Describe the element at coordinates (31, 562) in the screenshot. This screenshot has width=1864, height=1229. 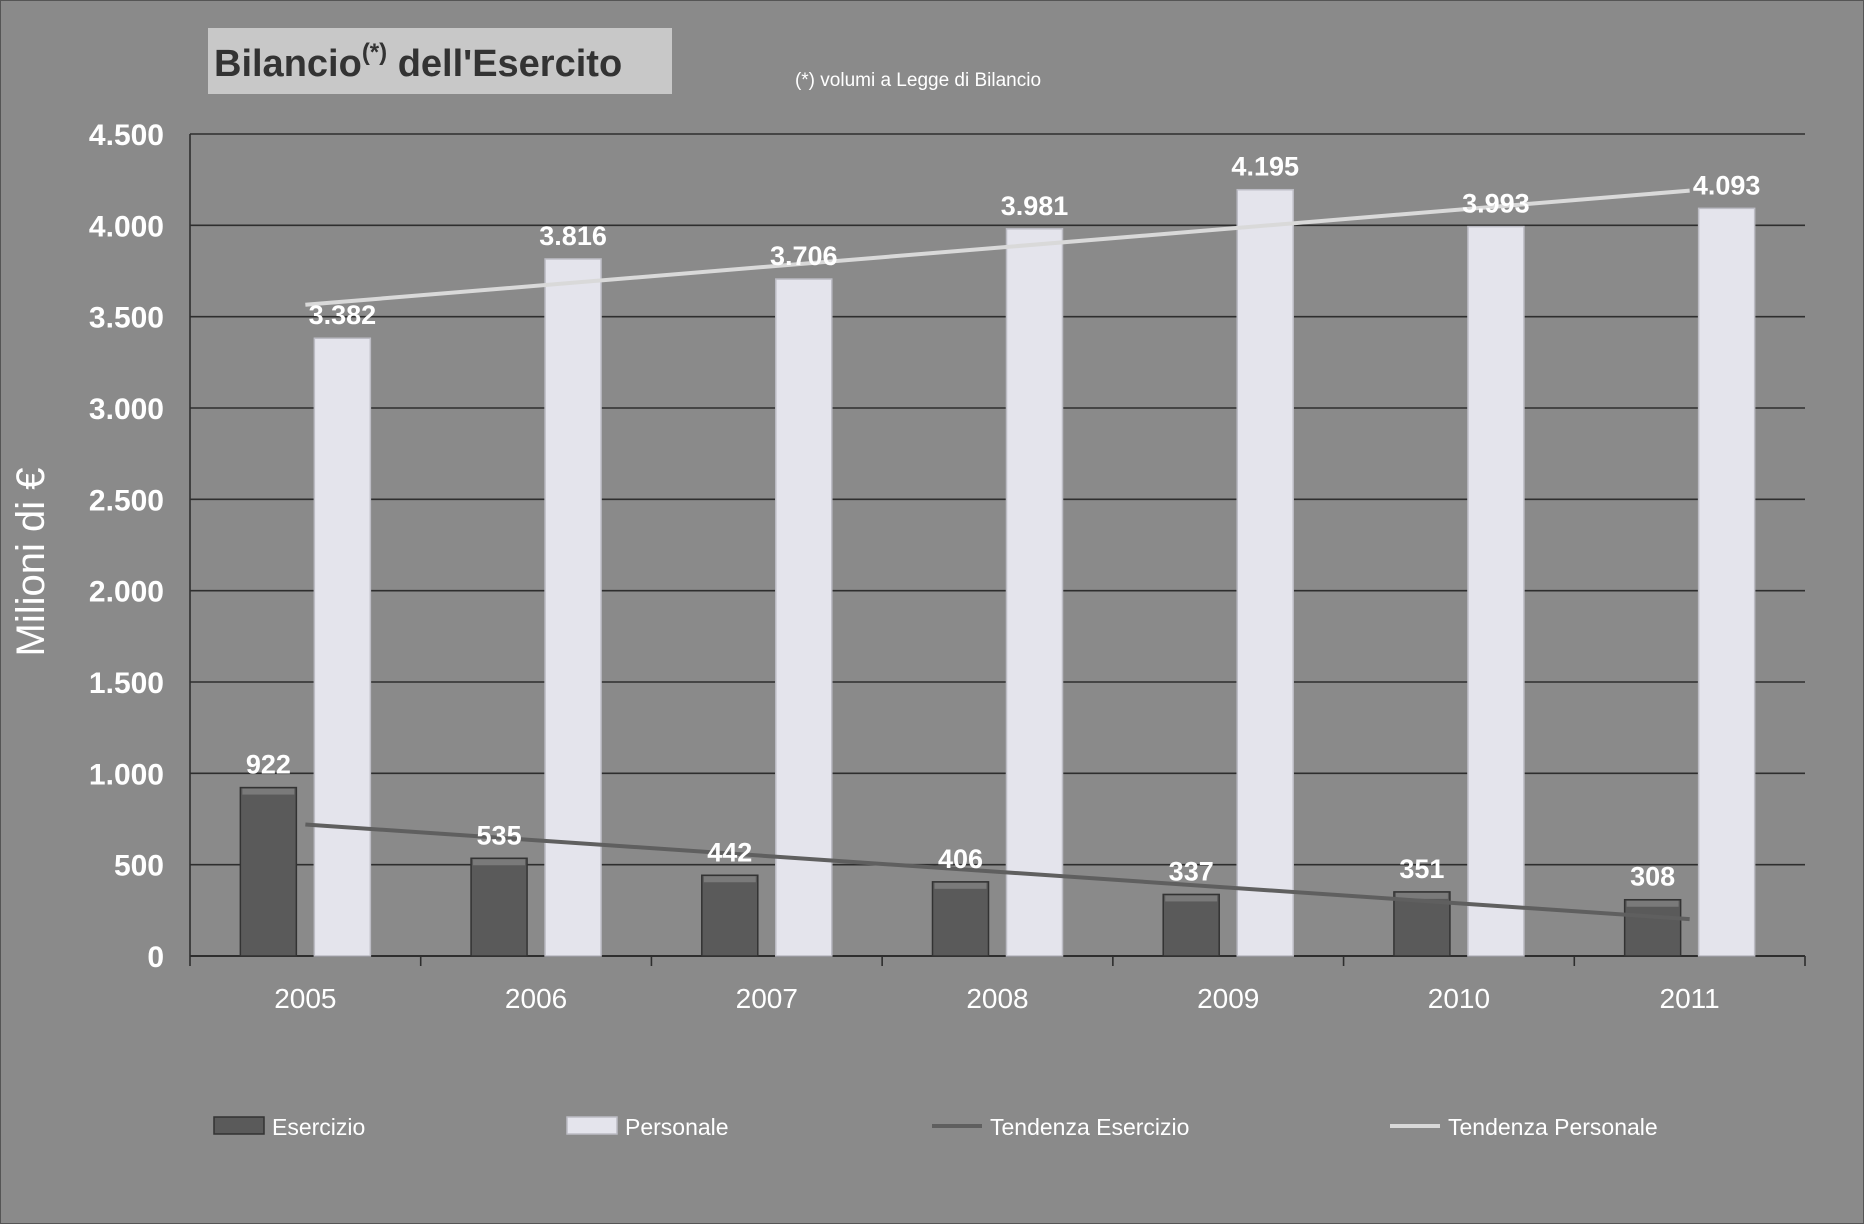
I see `y-axis-label: Milioni di €` at that location.